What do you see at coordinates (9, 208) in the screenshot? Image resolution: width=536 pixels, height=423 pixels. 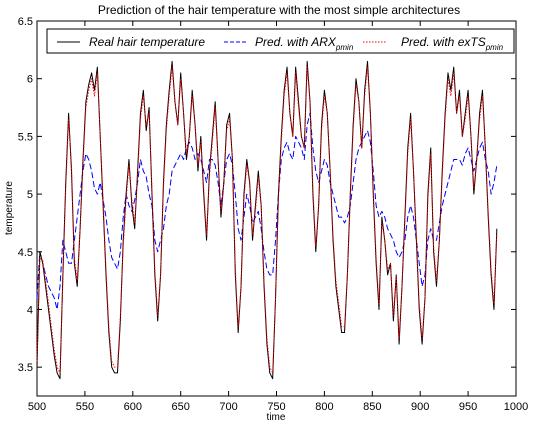 I see `y-axis-label: temperature` at bounding box center [9, 208].